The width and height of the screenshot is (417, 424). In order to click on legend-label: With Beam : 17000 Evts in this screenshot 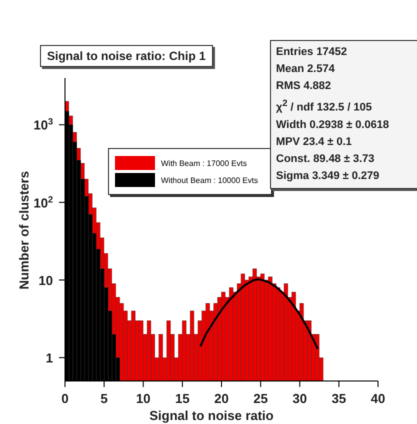, I will do `click(204, 163)`.